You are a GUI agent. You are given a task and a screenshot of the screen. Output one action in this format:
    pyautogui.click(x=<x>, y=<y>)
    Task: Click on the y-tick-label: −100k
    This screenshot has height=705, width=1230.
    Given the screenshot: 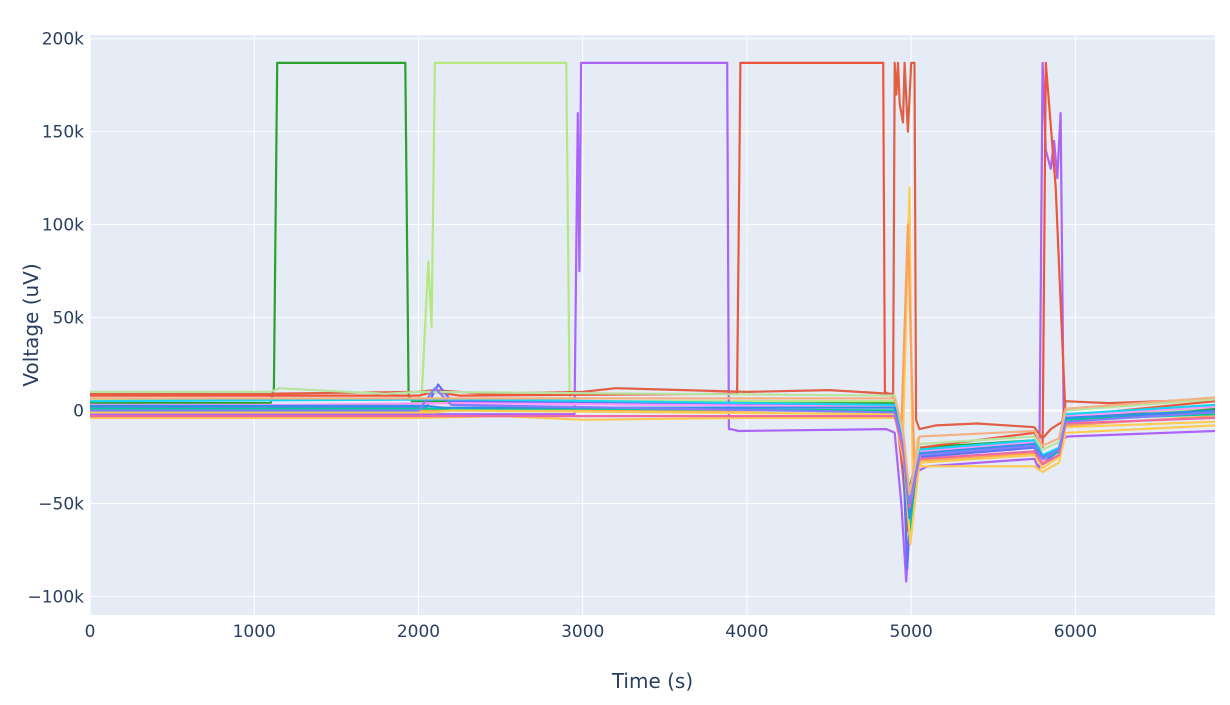 What is the action you would take?
    pyautogui.click(x=55, y=597)
    